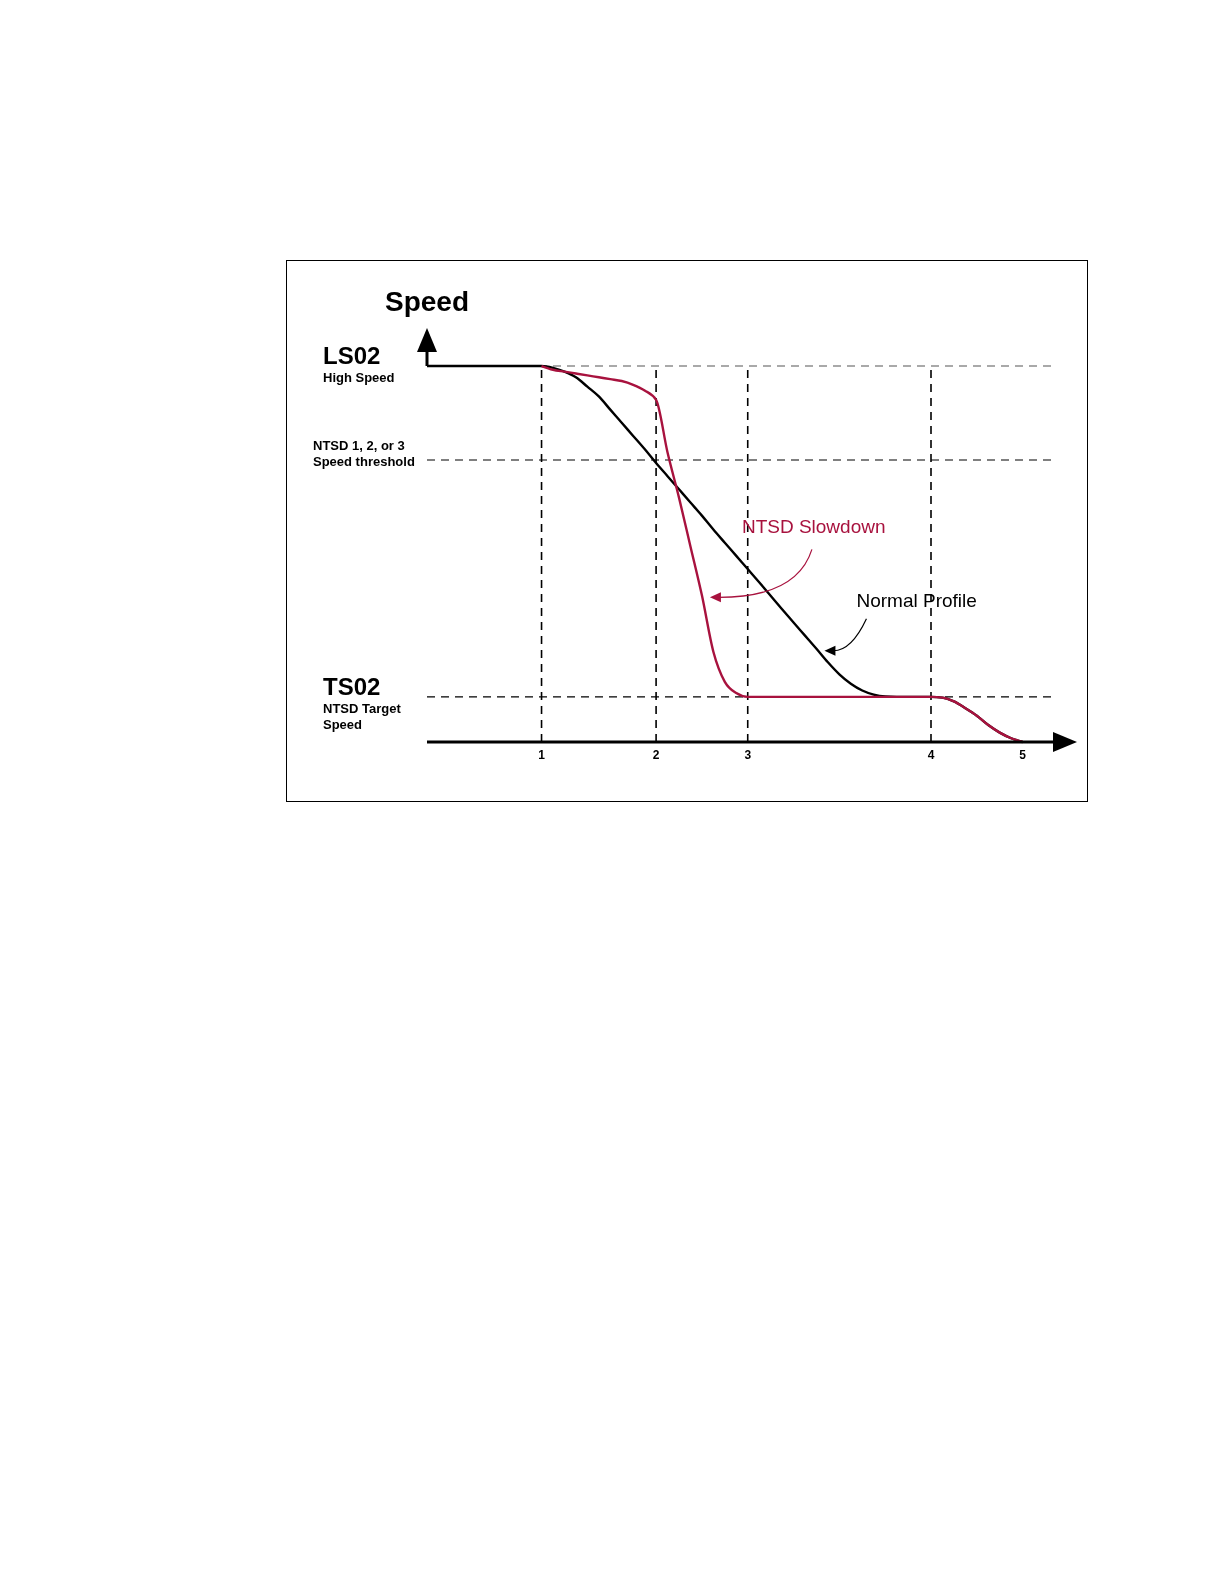 The width and height of the screenshot is (1224, 1584). What do you see at coordinates (542, 754) in the screenshot?
I see `x-tick-label: 1` at bounding box center [542, 754].